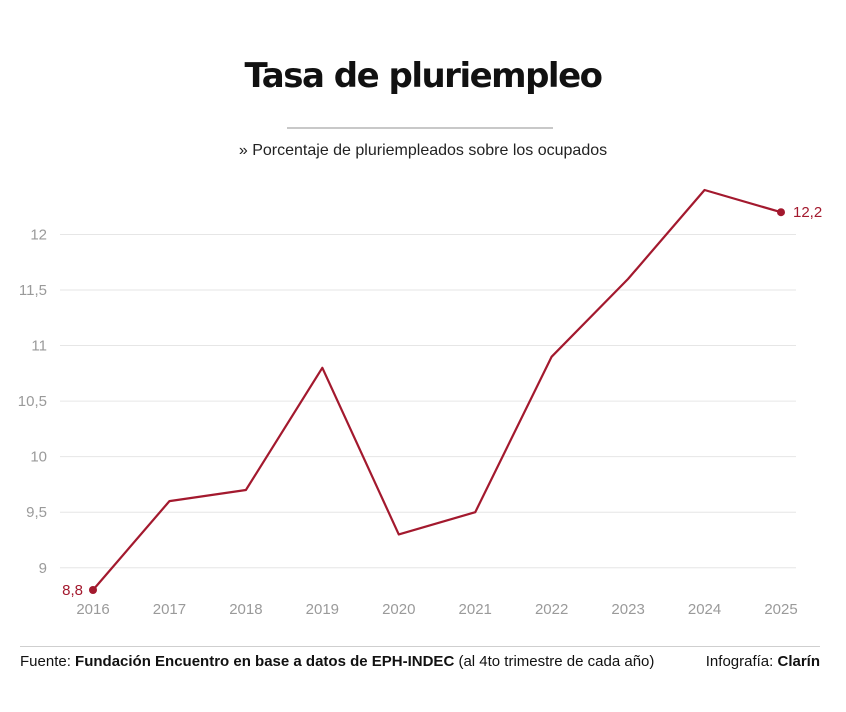 This screenshot has width=846, height=712. I want to click on x-tick-label: 2016, so click(92, 609).